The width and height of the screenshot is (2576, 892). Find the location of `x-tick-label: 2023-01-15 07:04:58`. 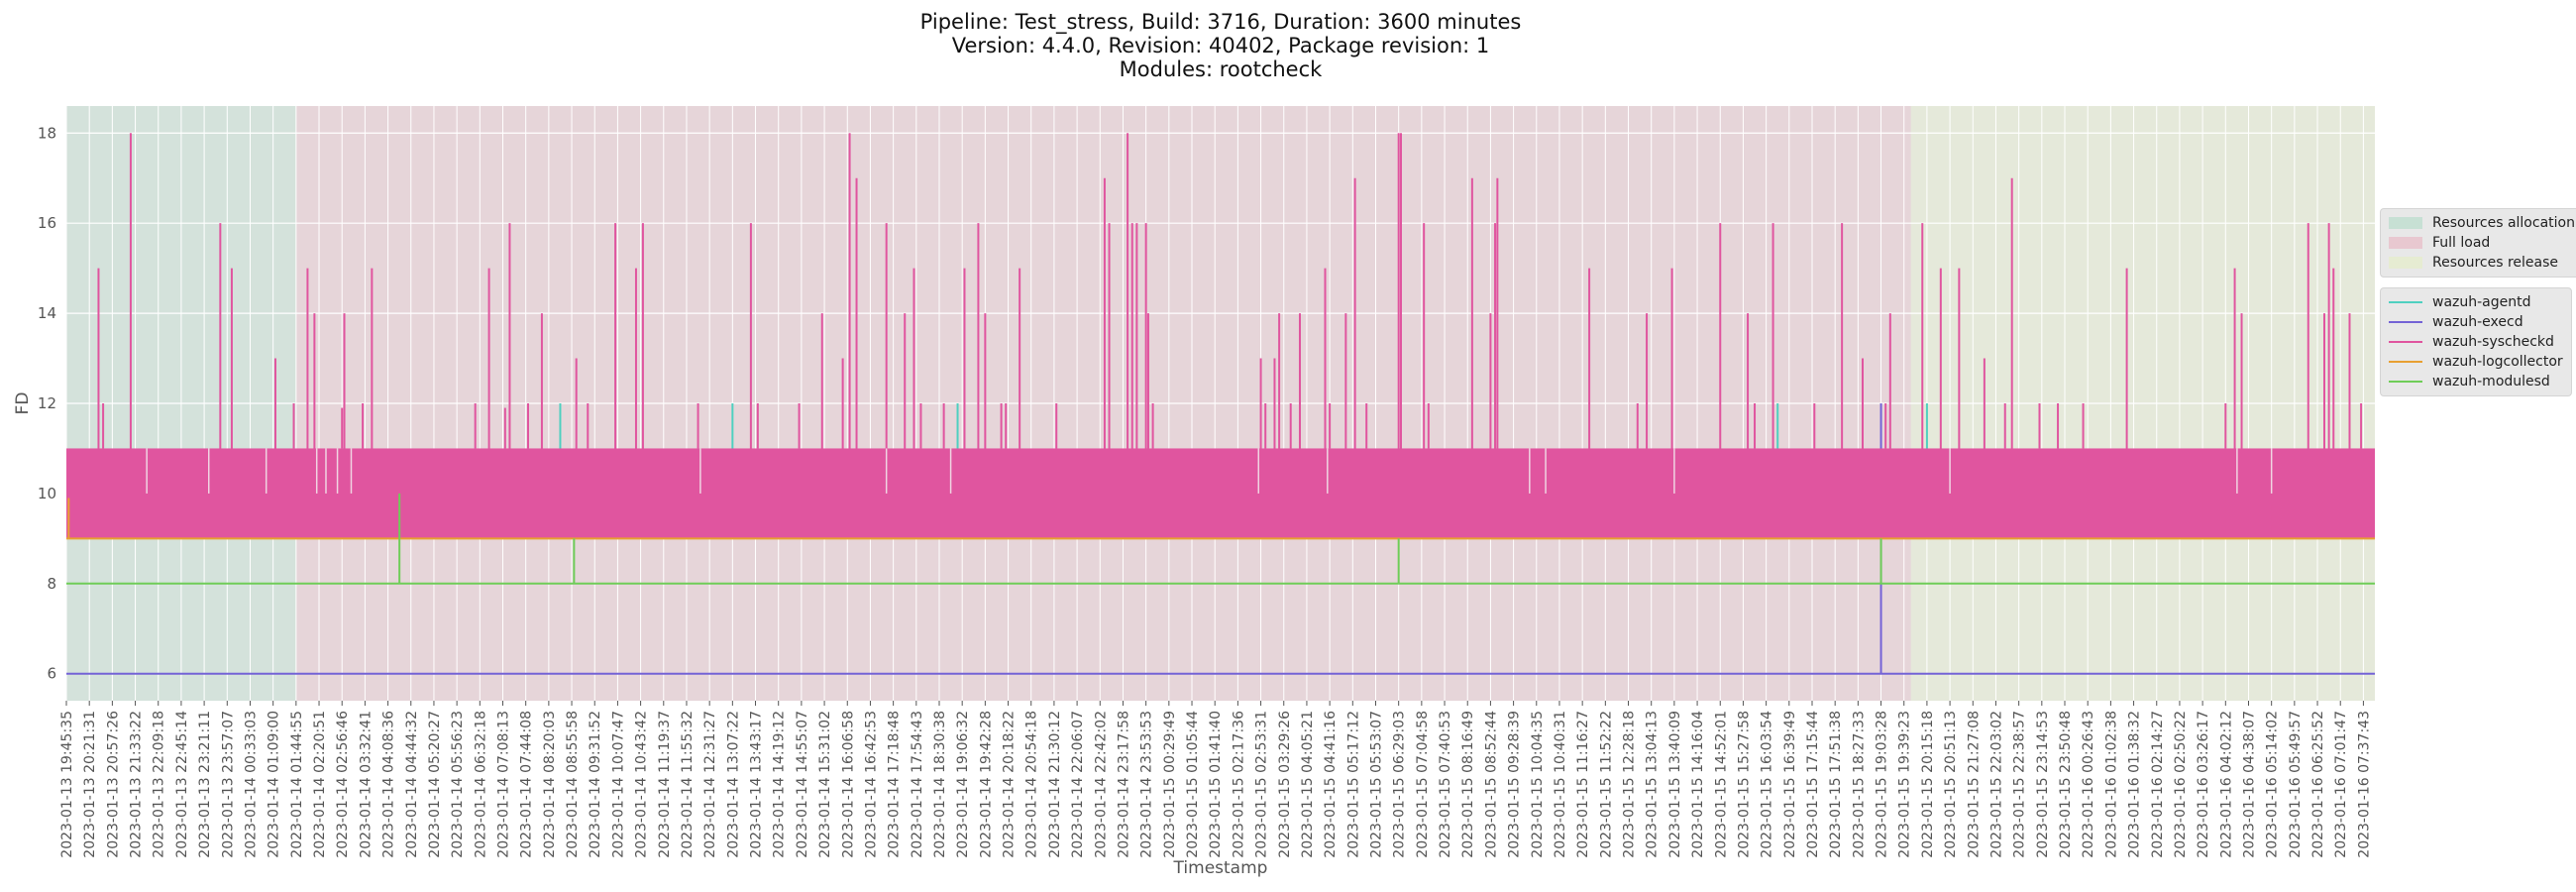

x-tick-label: 2023-01-15 07:04:58 is located at coordinates (1423, 784).